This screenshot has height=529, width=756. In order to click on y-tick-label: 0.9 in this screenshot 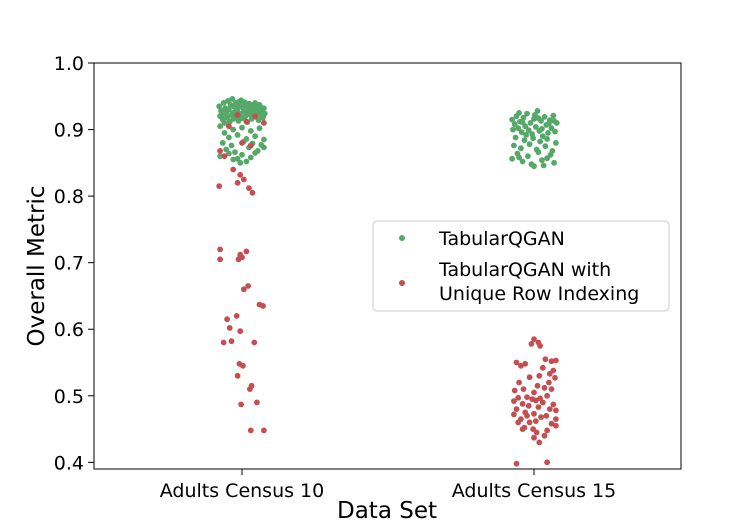, I will do `click(69, 131)`.